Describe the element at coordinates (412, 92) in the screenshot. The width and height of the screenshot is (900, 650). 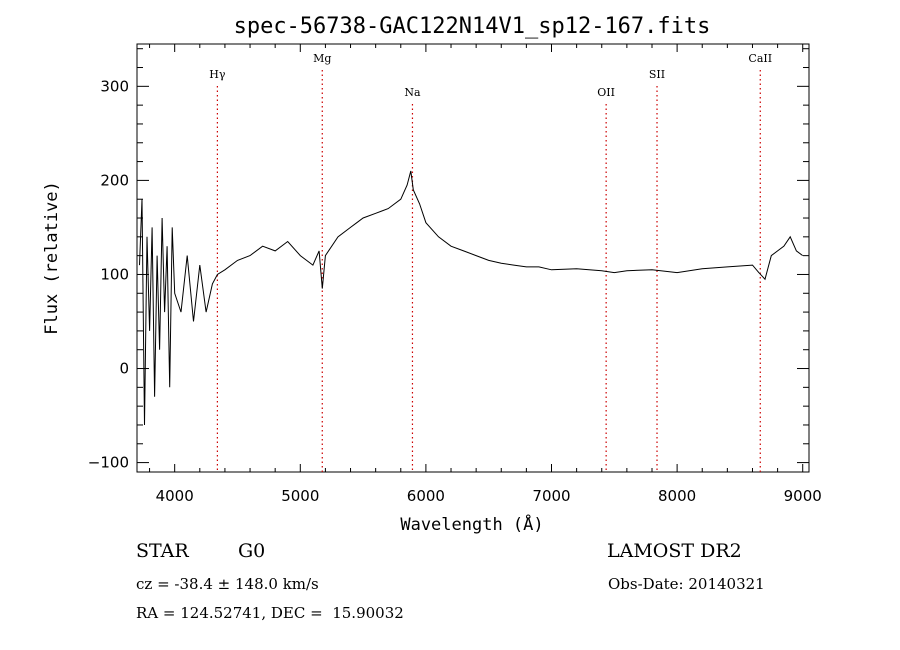
I see `spectral-line-label: Na` at that location.